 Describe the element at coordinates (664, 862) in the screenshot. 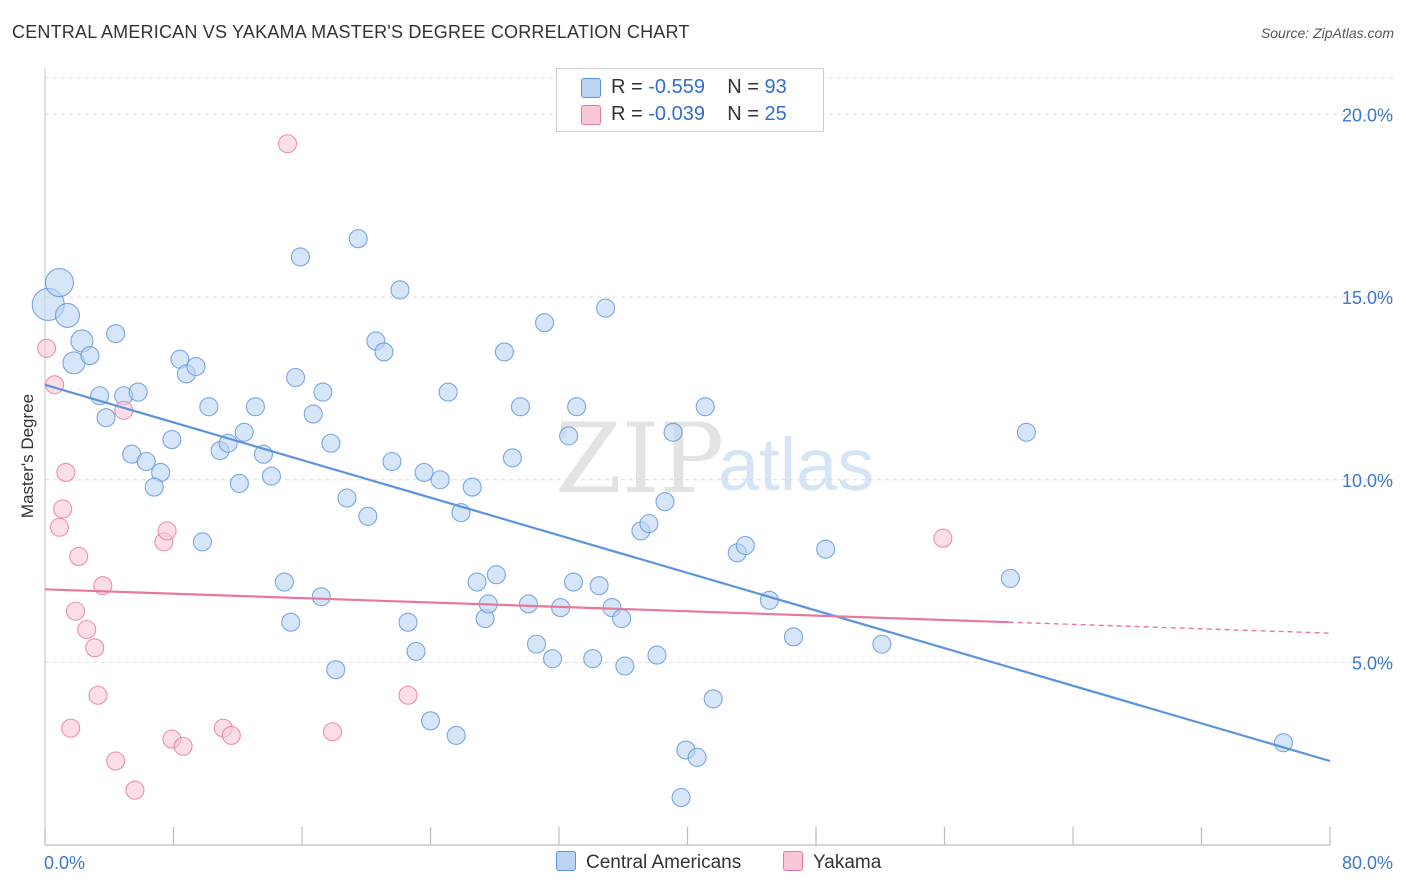

I see `bottom-legend-label: Central Americans` at that location.